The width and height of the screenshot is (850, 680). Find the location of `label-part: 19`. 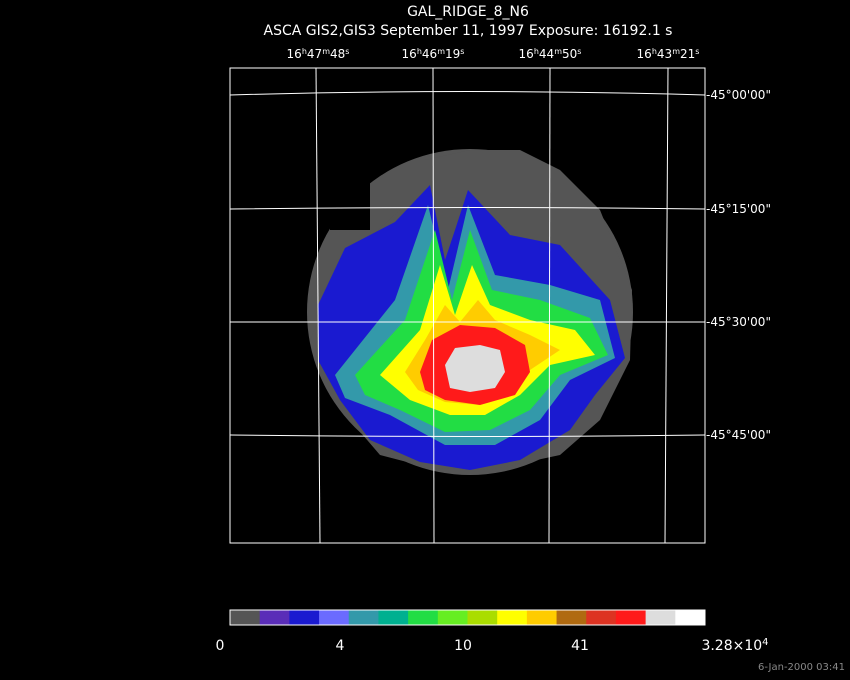

label-part: 19 is located at coordinates (452, 54).